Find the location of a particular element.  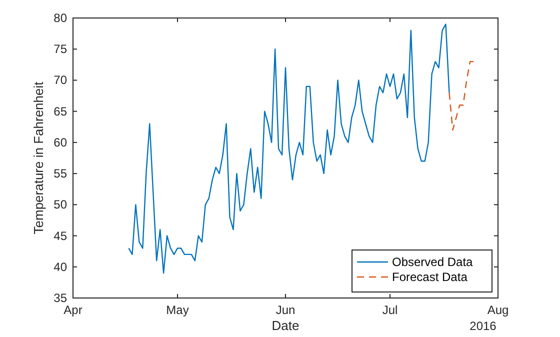

y-tick-label: 45 is located at coordinates (61, 235).